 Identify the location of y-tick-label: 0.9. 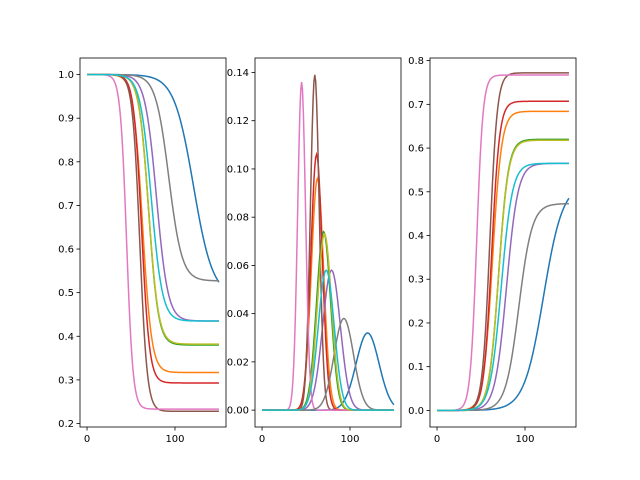
(66, 119).